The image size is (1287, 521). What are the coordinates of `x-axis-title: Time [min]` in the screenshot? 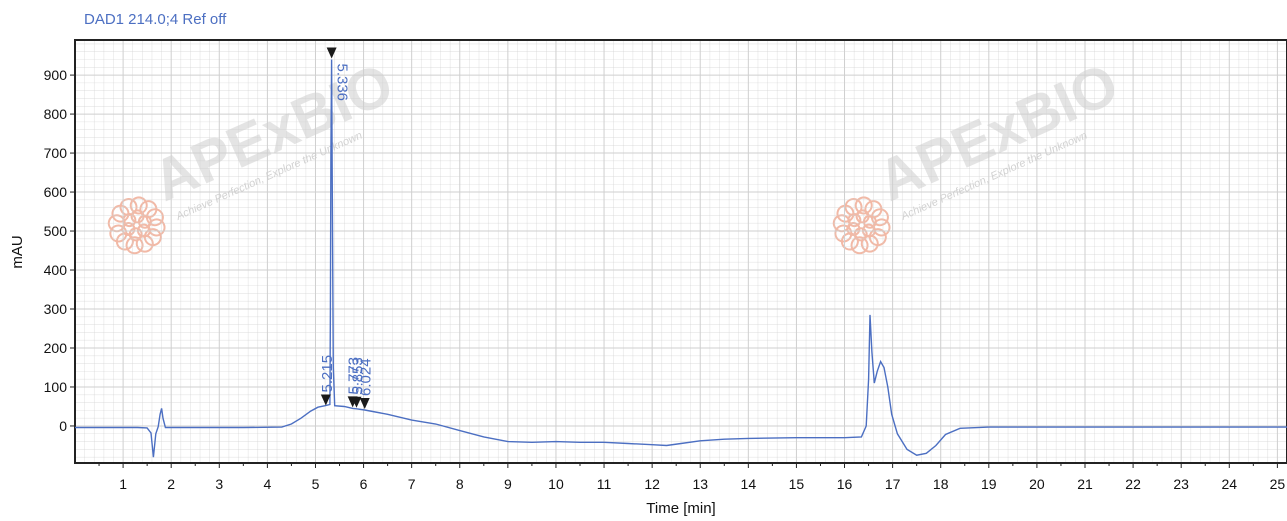 It's located at (680, 508).